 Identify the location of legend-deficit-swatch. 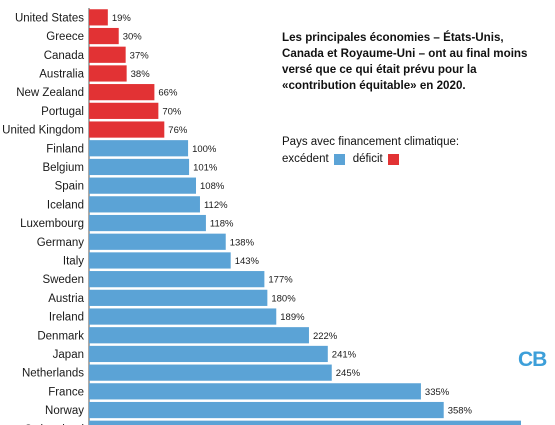
(393, 159).